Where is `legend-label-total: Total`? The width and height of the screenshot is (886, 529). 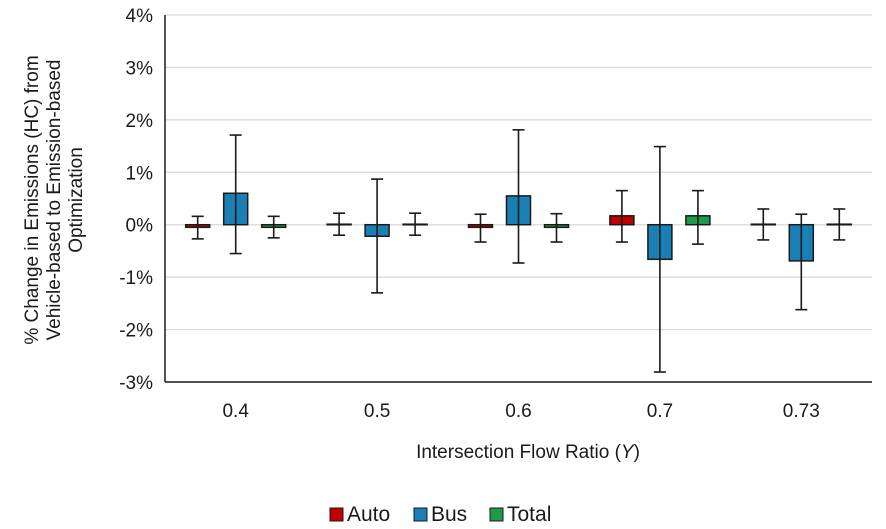
legend-label-total: Total is located at coordinates (529, 514).